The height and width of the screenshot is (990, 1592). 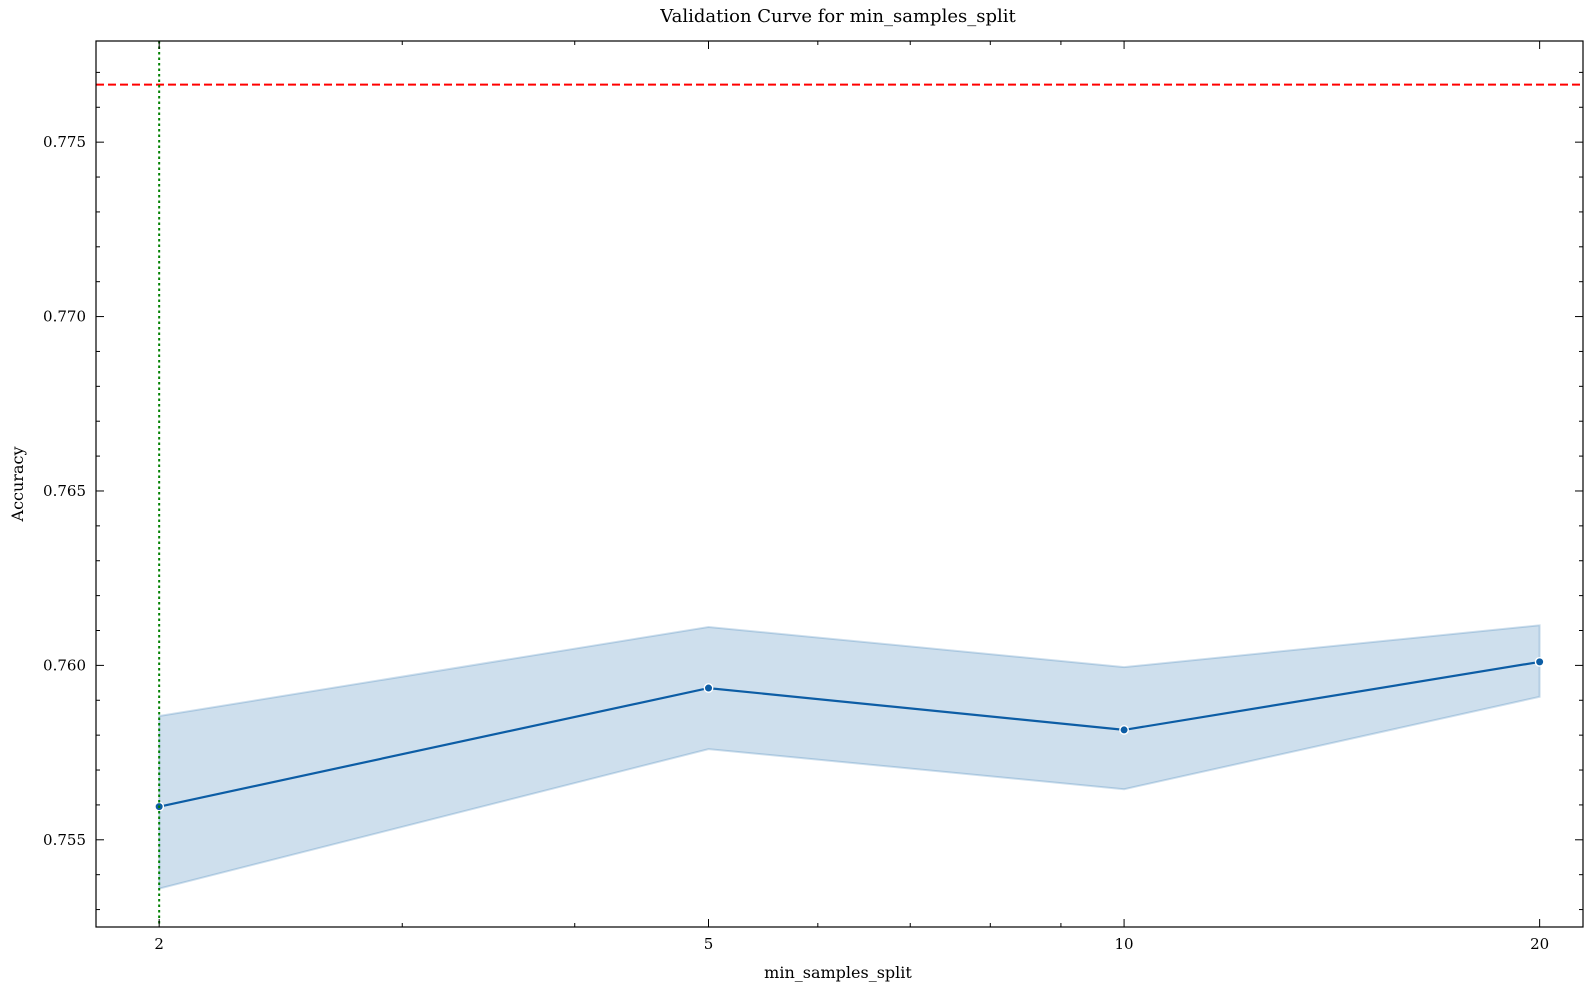 What do you see at coordinates (838, 972) in the screenshot?
I see `x-axis-label: min_samples_split` at bounding box center [838, 972].